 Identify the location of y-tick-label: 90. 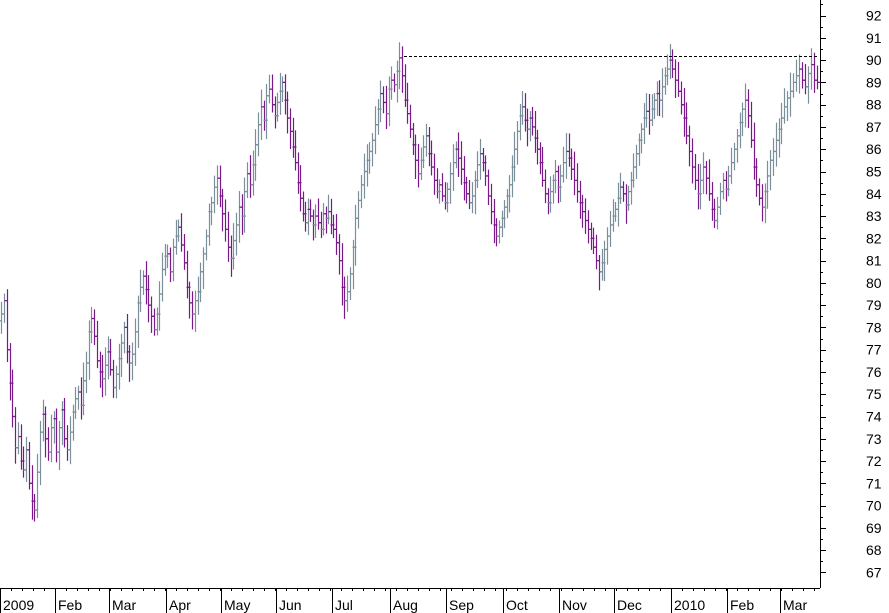
(874, 60).